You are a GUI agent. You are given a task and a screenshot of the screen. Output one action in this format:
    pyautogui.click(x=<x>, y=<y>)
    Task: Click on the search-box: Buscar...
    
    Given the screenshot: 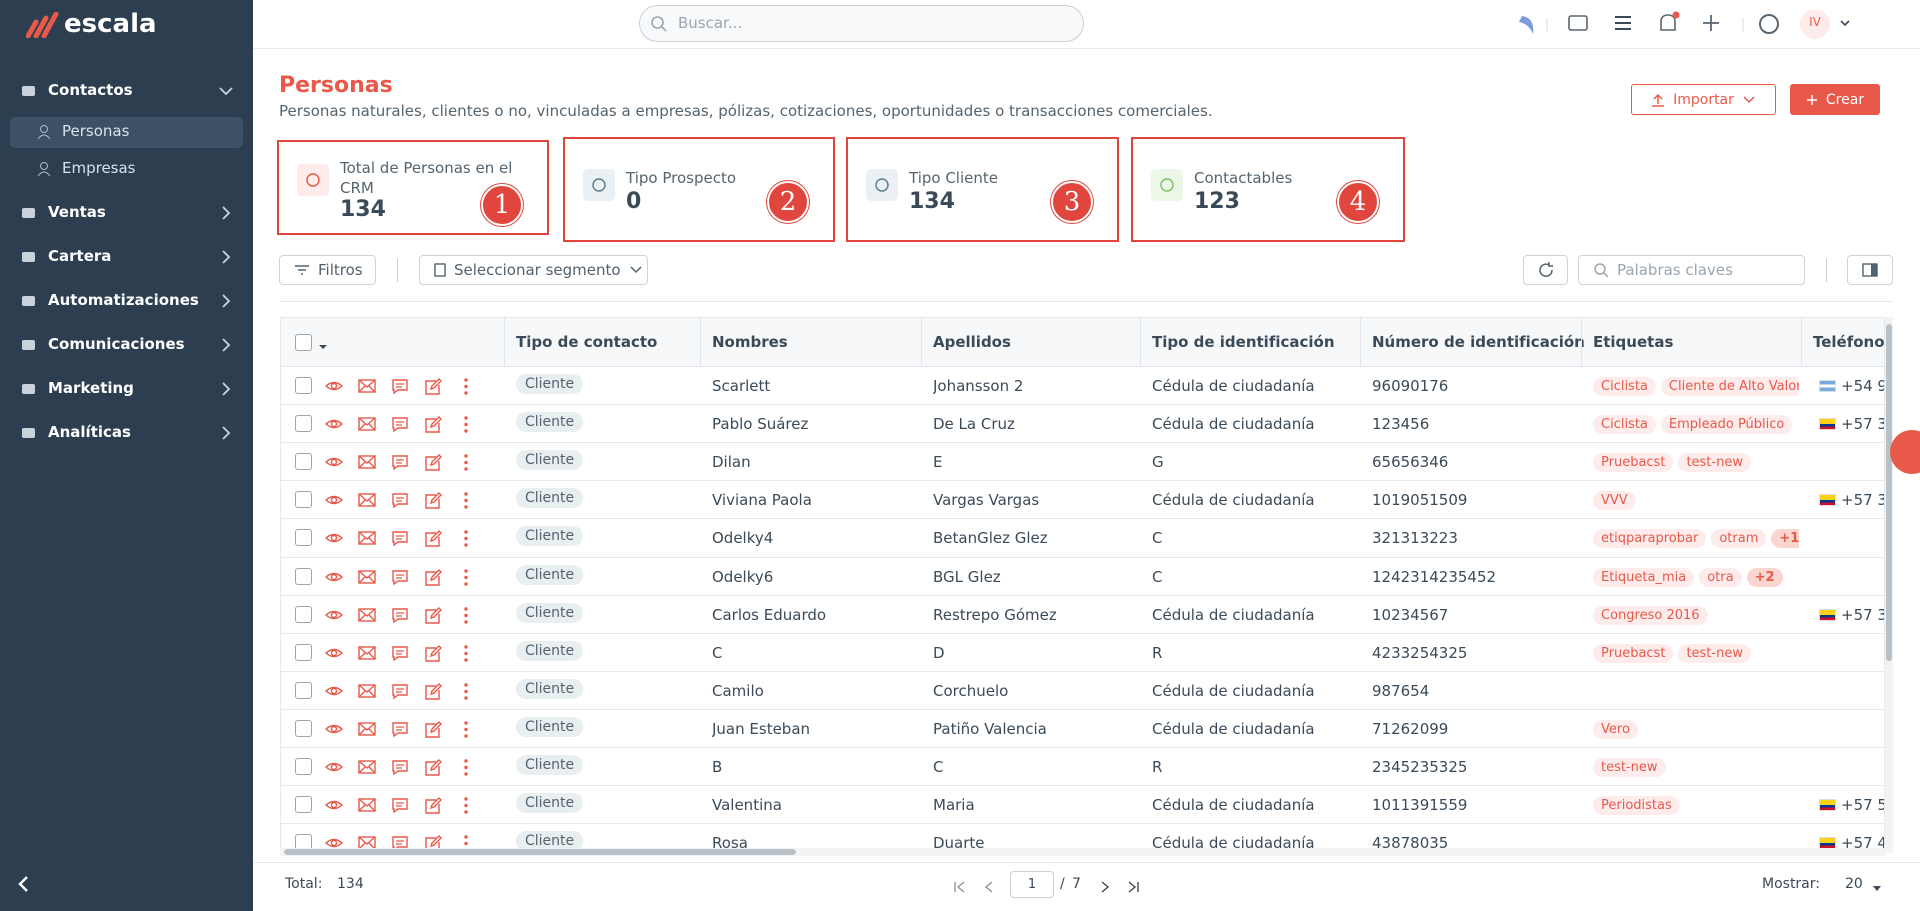 What is the action you would take?
    pyautogui.click(x=861, y=23)
    